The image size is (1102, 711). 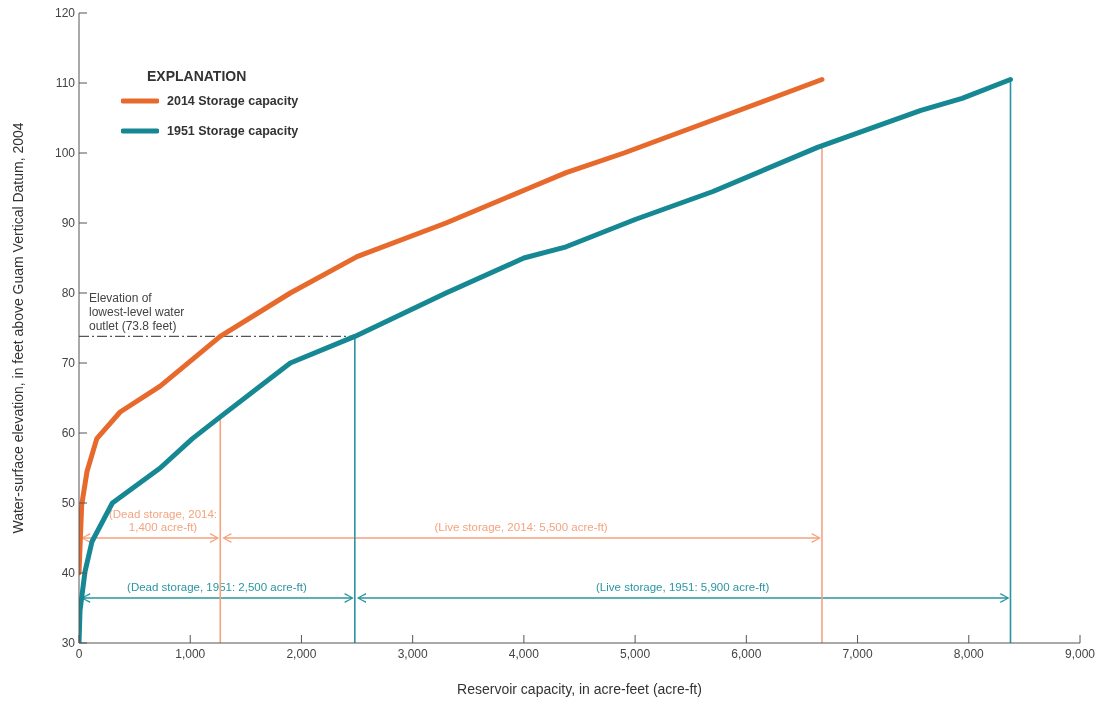 I want to click on x-tick-label: 5,000, so click(x=635, y=653).